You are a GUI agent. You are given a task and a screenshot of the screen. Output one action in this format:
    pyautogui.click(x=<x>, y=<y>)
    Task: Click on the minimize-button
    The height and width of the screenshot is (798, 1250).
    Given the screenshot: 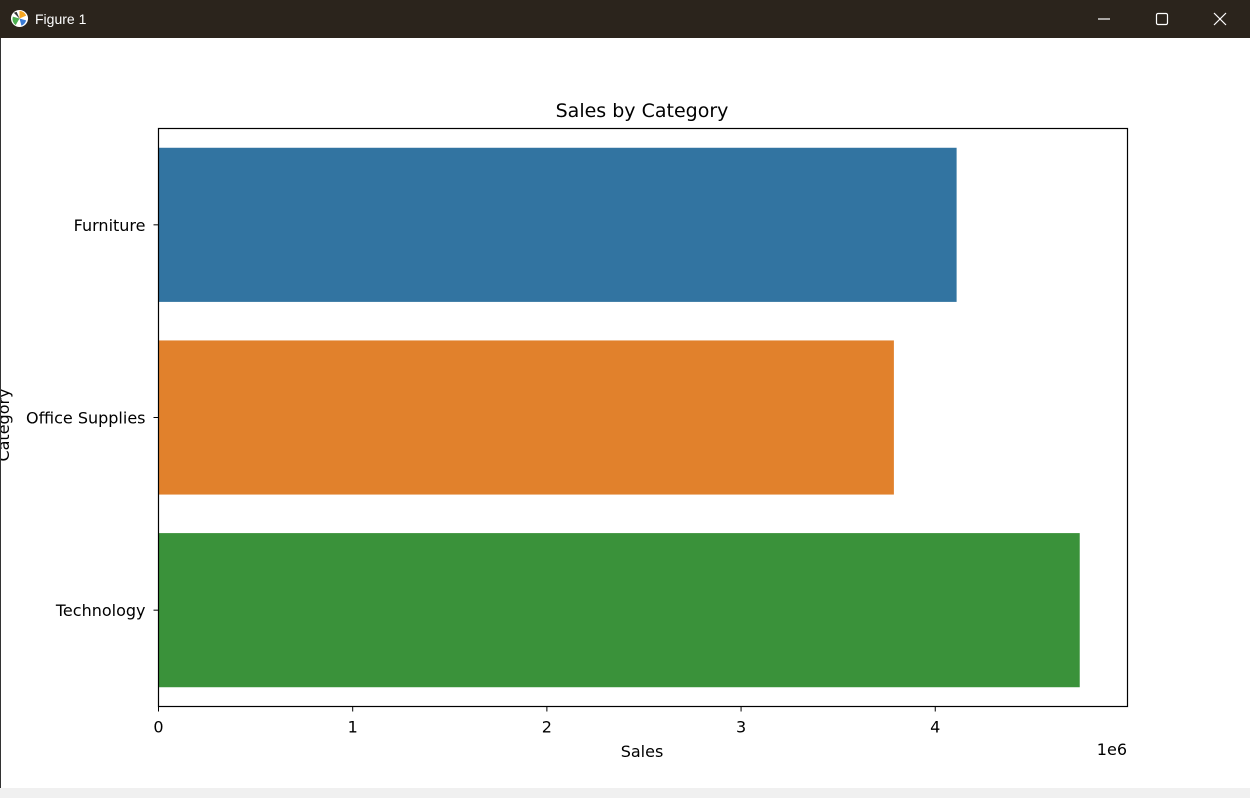 What is the action you would take?
    pyautogui.click(x=1104, y=19)
    